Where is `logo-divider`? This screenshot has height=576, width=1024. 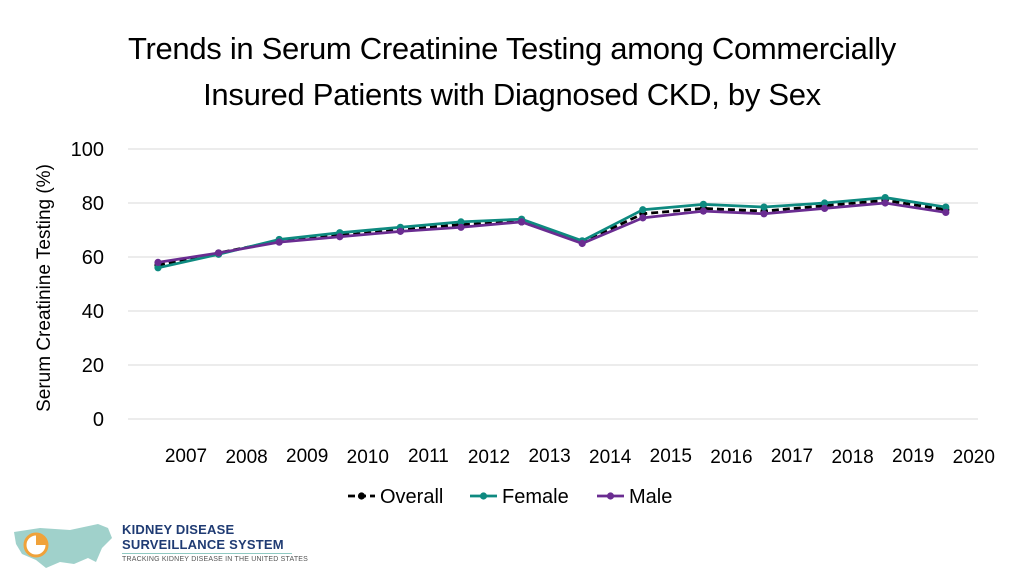
logo-divider is located at coordinates (207, 553).